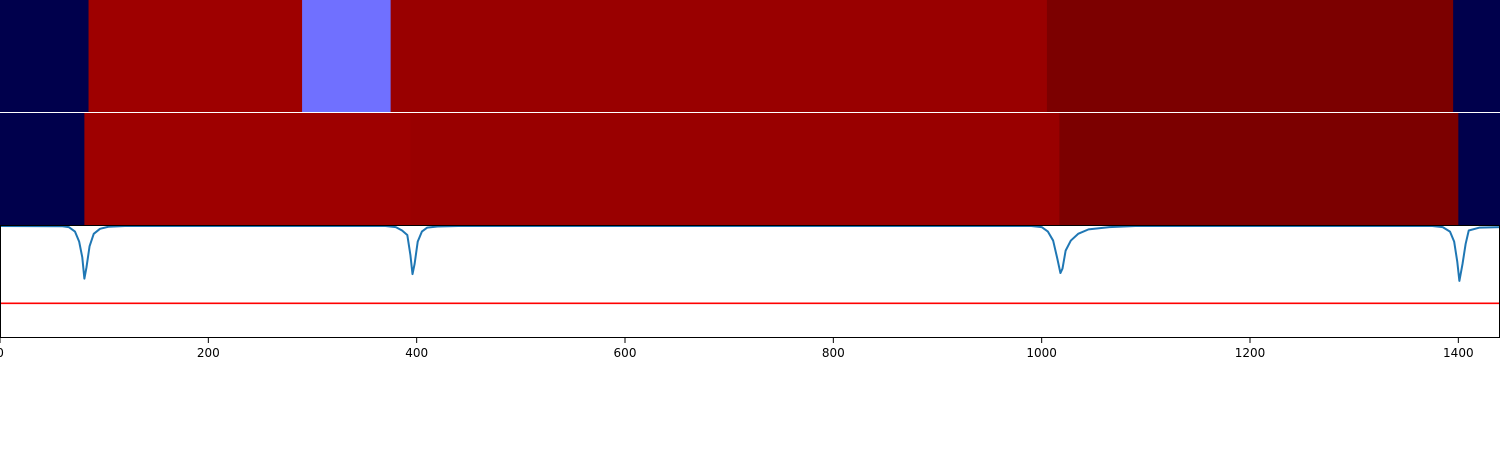  Describe the element at coordinates (833, 353) in the screenshot. I see `x-tick-label: 800` at that location.